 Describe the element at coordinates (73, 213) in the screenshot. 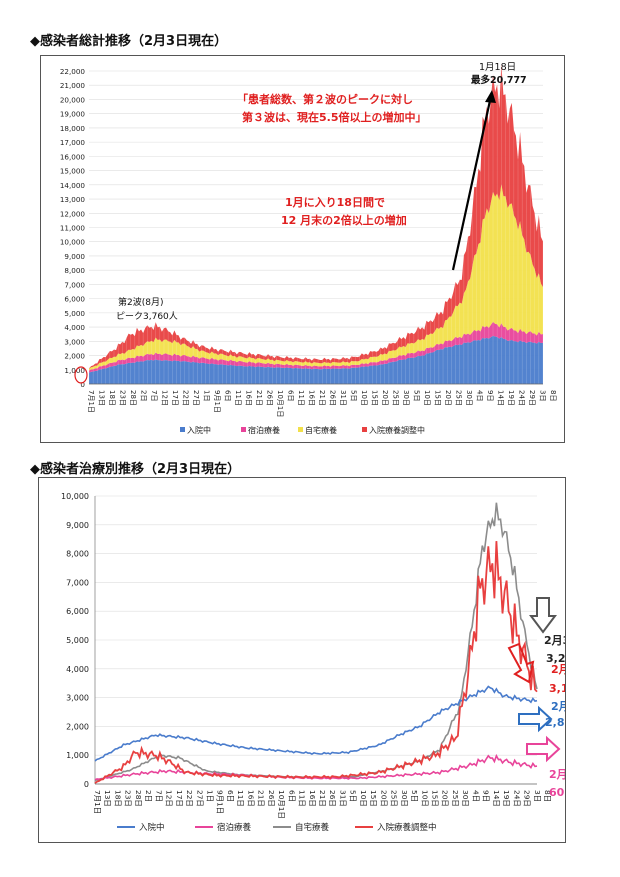

I see `y-tick-label: 12,000` at that location.